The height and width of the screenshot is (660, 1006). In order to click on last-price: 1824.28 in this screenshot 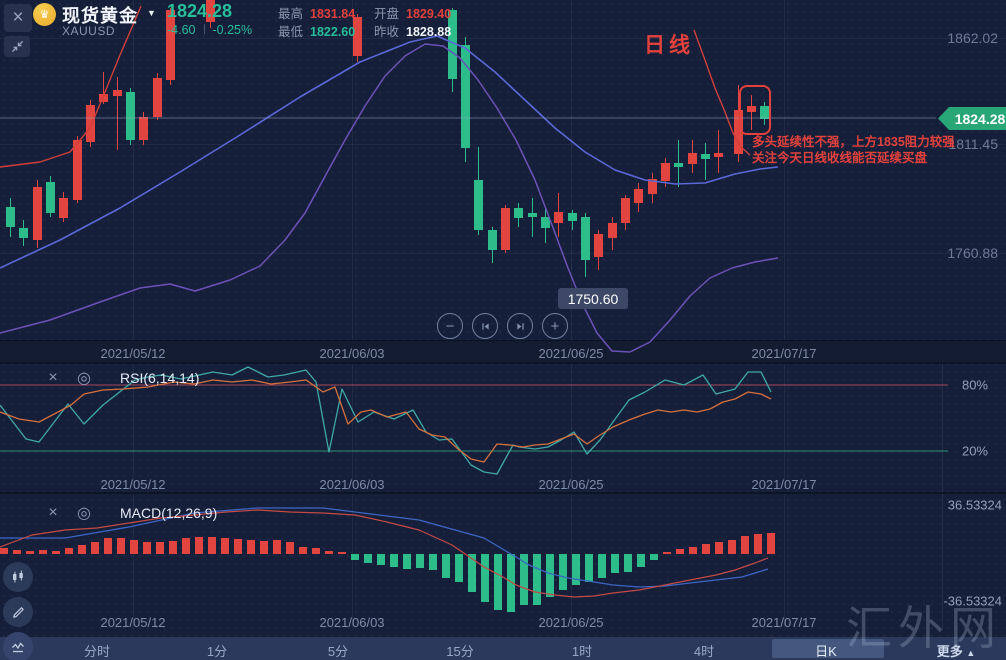, I will do `click(200, 11)`.